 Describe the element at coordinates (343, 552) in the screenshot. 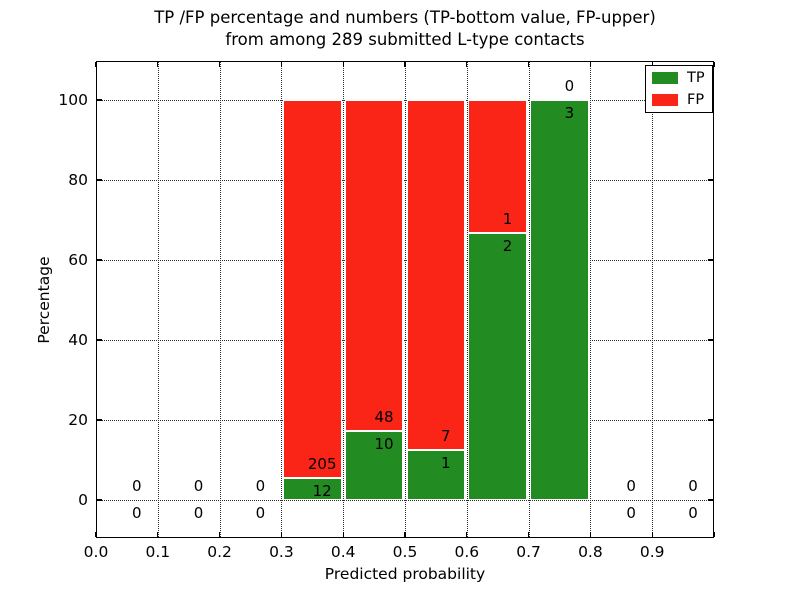

I see `x-tick-label-0.4: 0.4` at that location.